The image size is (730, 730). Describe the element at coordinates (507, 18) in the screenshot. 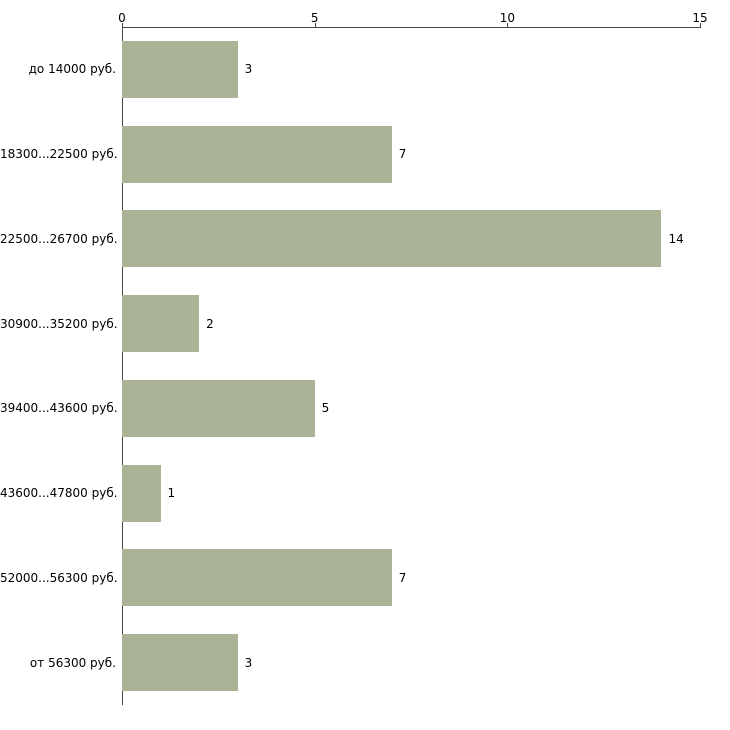

I see `x-tick-label: 10` at that location.